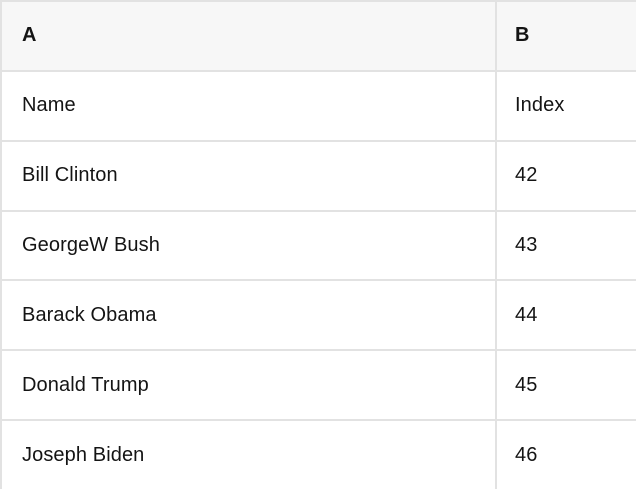 This screenshot has height=489, width=636. Describe the element at coordinates (526, 175) in the screenshot. I see `cell-index-42: 42` at that location.